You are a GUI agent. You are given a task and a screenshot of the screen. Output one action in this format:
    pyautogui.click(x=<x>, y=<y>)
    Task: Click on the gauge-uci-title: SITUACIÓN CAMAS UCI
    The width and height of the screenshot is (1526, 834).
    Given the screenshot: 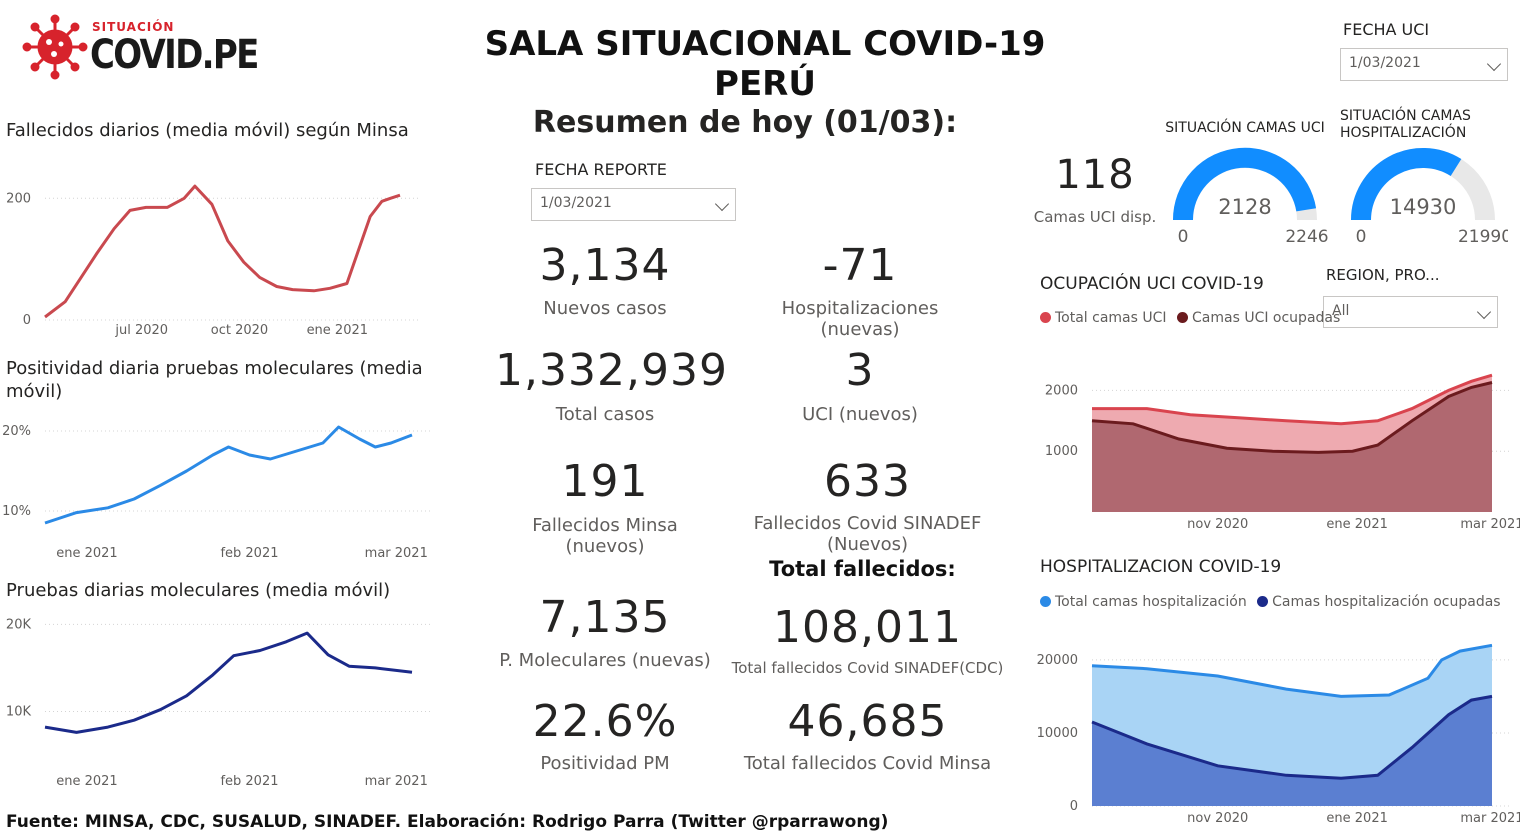 What is the action you would take?
    pyautogui.click(x=1245, y=128)
    